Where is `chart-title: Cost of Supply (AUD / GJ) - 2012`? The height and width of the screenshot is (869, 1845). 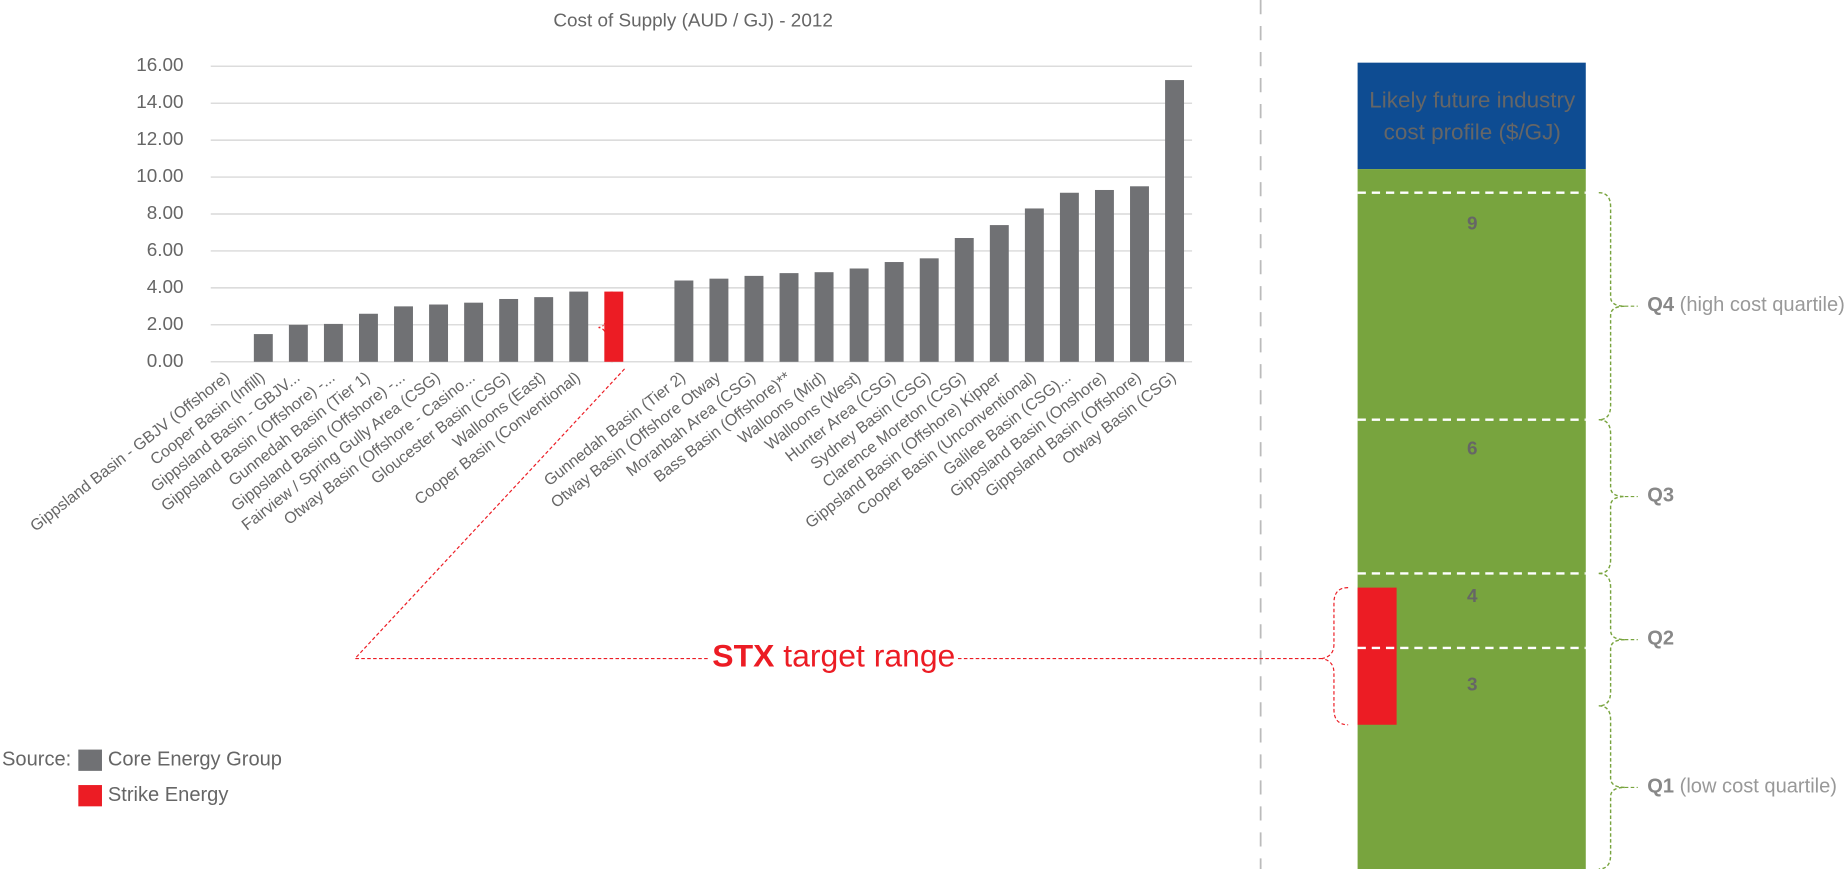
chart-title: Cost of Supply (AUD / GJ) - 2012 is located at coordinates (693, 20).